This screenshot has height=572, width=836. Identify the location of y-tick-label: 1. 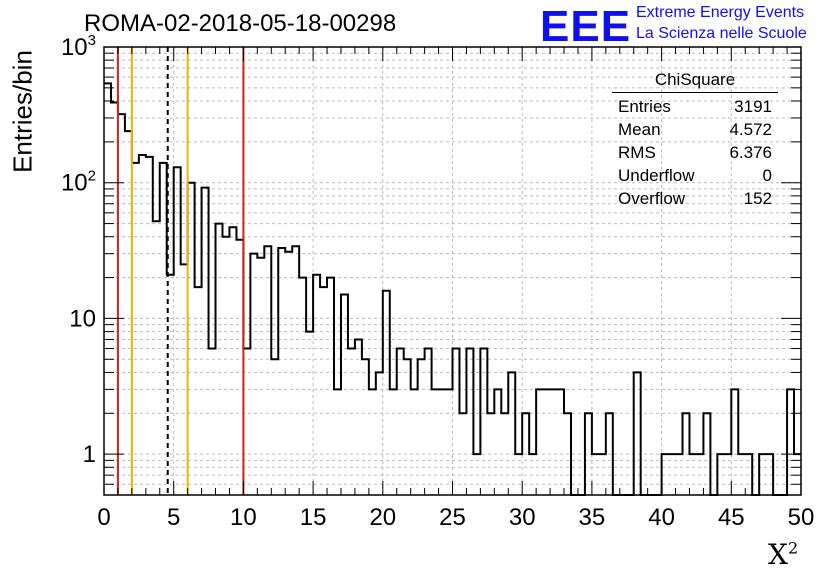
(89, 454).